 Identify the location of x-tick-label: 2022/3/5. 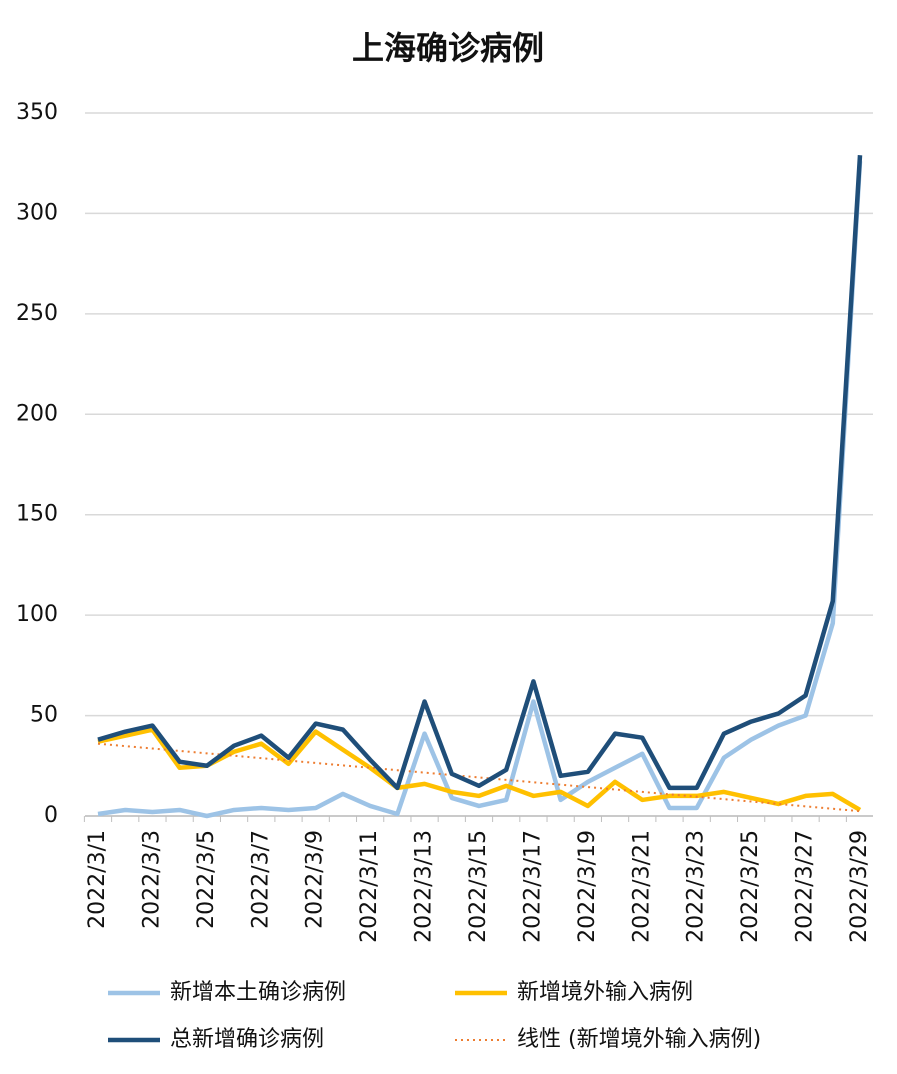
(206, 879).